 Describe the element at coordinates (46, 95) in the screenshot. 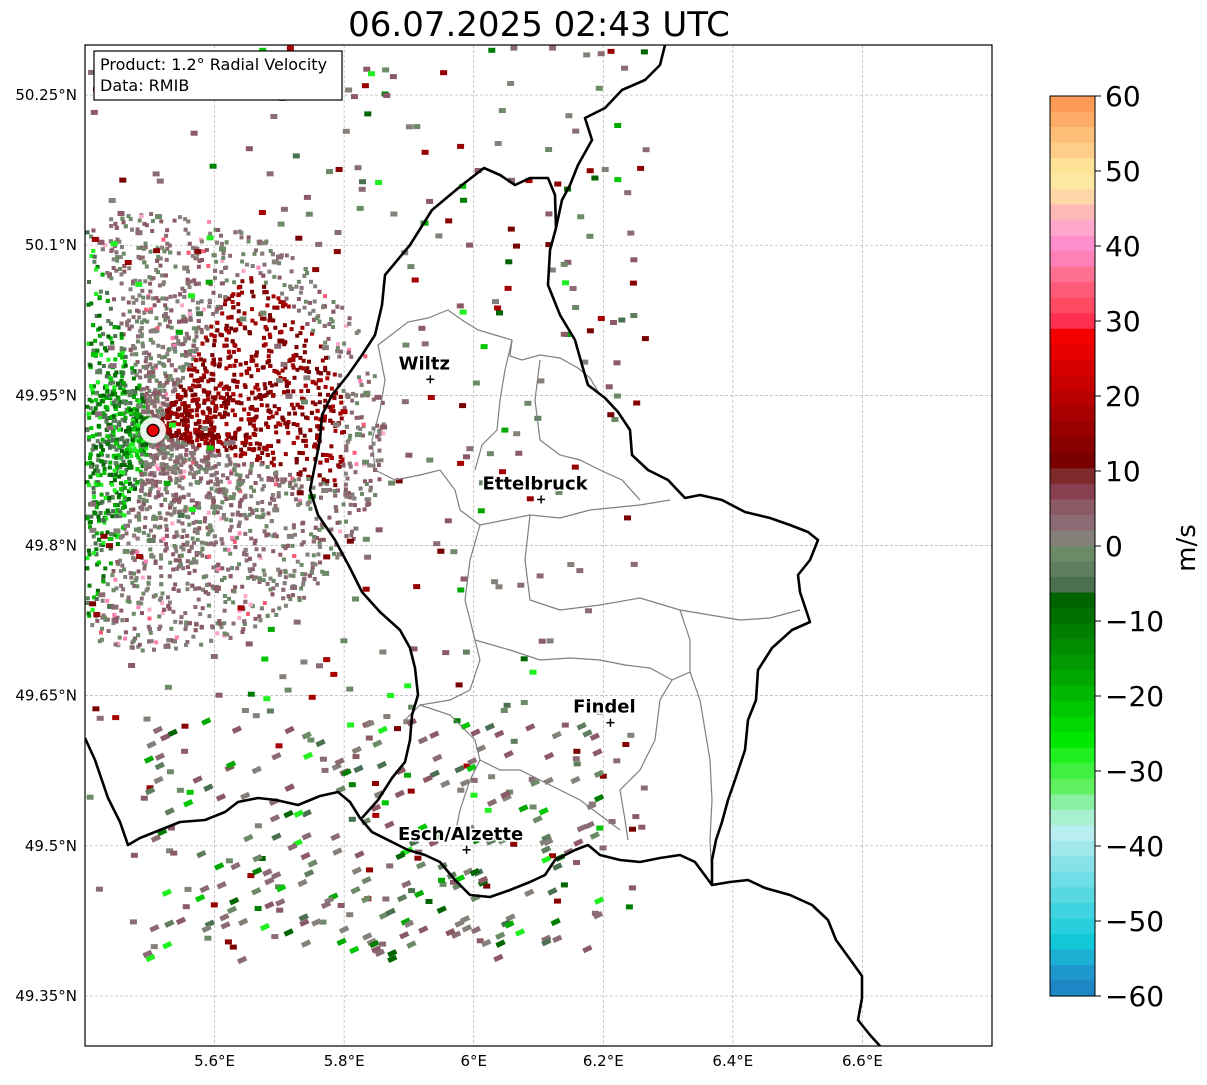

I see `lat-tick-label: 50.25°N` at that location.